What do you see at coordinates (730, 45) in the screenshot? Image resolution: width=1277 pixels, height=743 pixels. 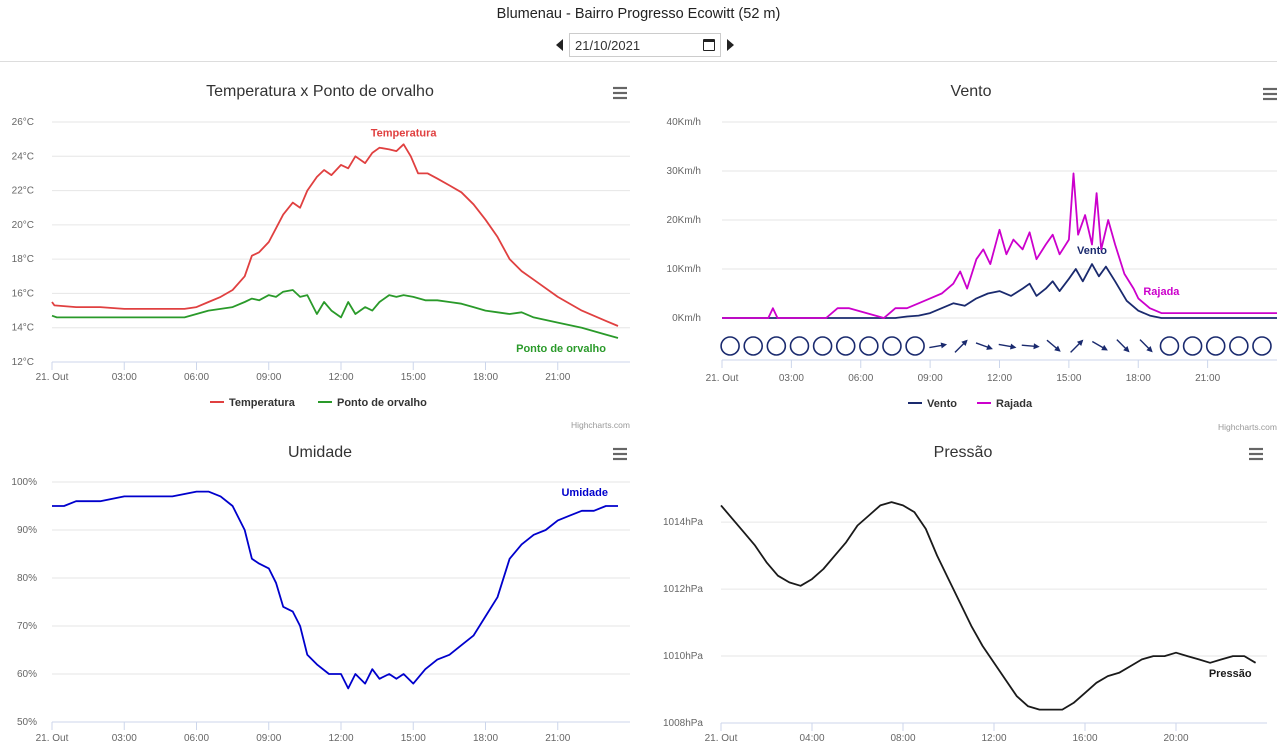 I see `caret-right-icon` at bounding box center [730, 45].